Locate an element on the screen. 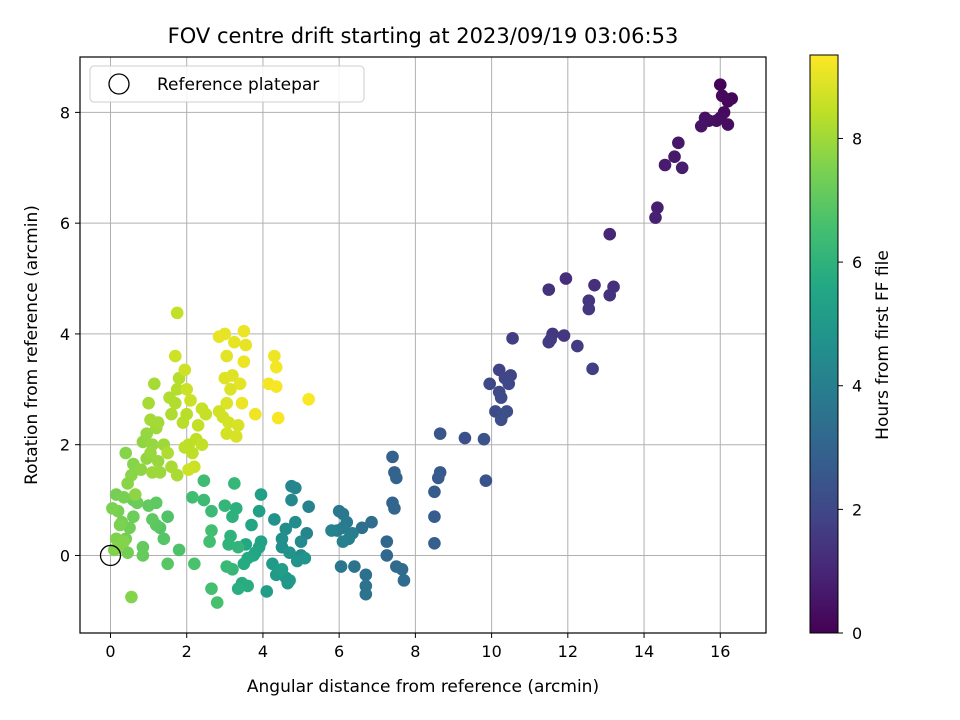  x-tick-label: 8 is located at coordinates (415, 651).